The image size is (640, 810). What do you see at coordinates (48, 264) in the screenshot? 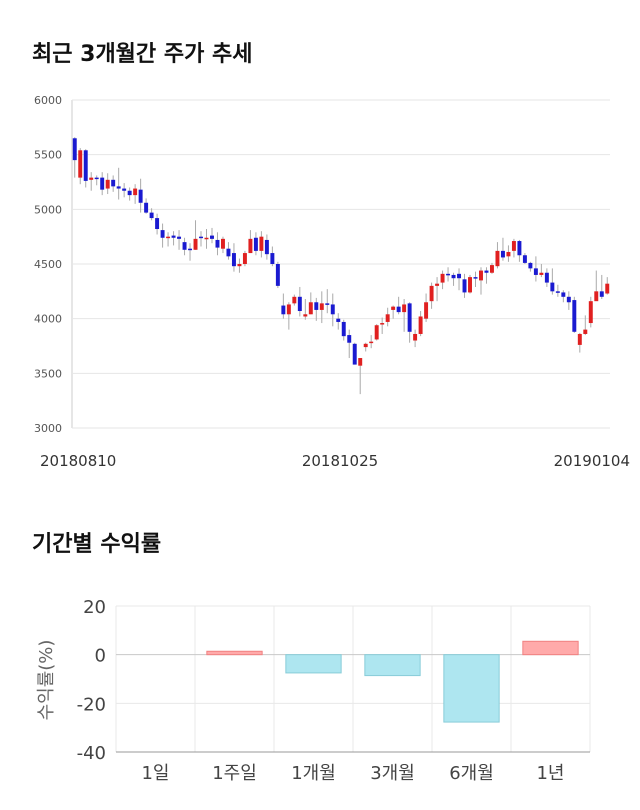
I see `y-tick-label: 4500` at bounding box center [48, 264].